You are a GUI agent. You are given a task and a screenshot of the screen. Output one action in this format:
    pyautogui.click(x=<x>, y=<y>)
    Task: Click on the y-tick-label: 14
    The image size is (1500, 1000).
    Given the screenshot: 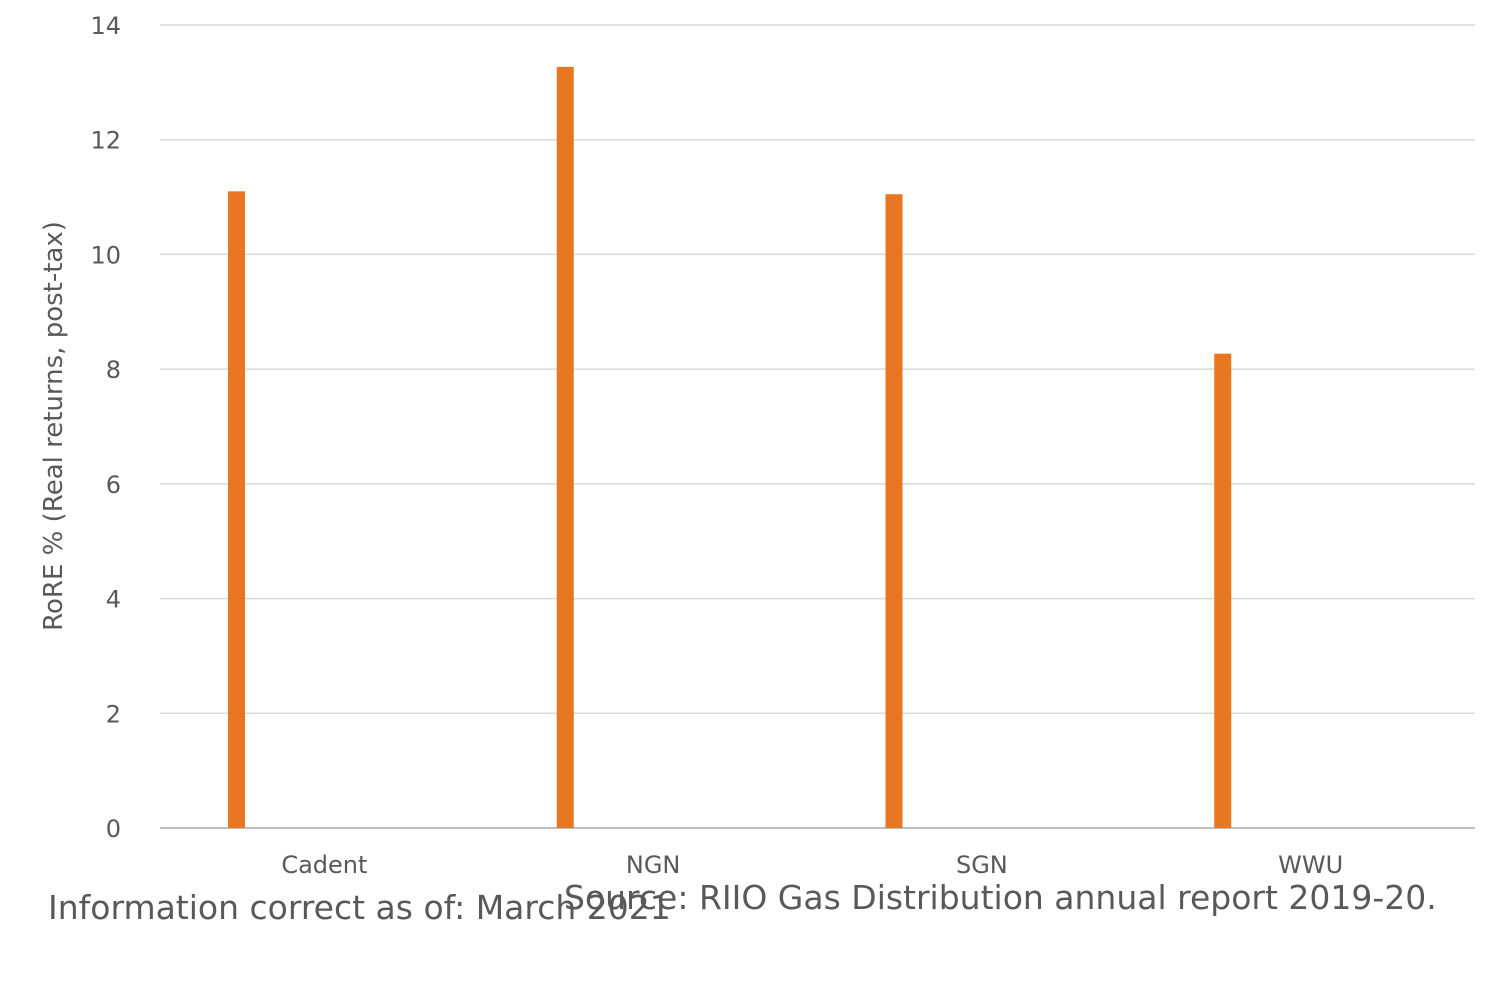 What is the action you would take?
    pyautogui.click(x=105, y=26)
    